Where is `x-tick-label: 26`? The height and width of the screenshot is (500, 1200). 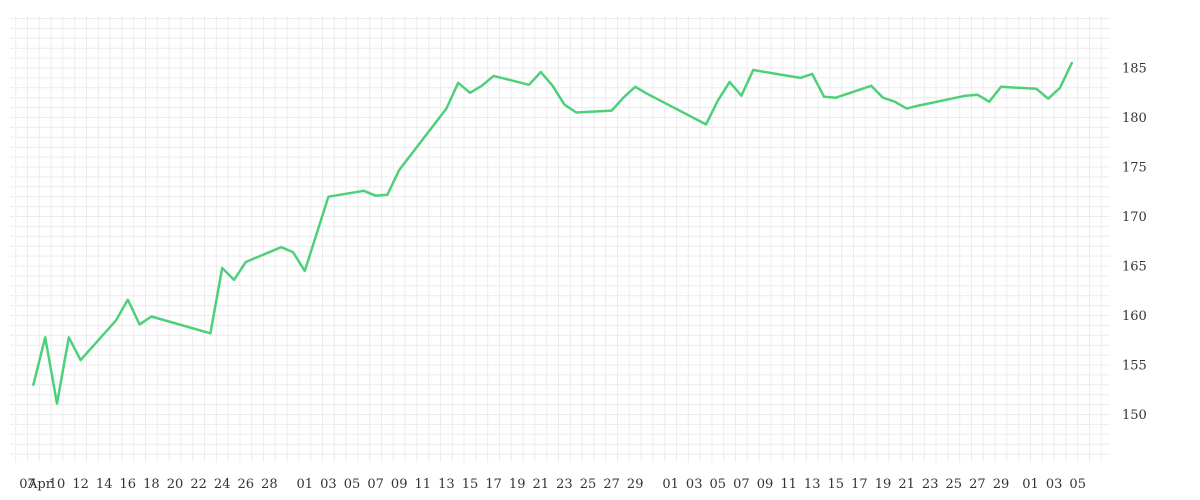 x-tick-label: 26 is located at coordinates (246, 484).